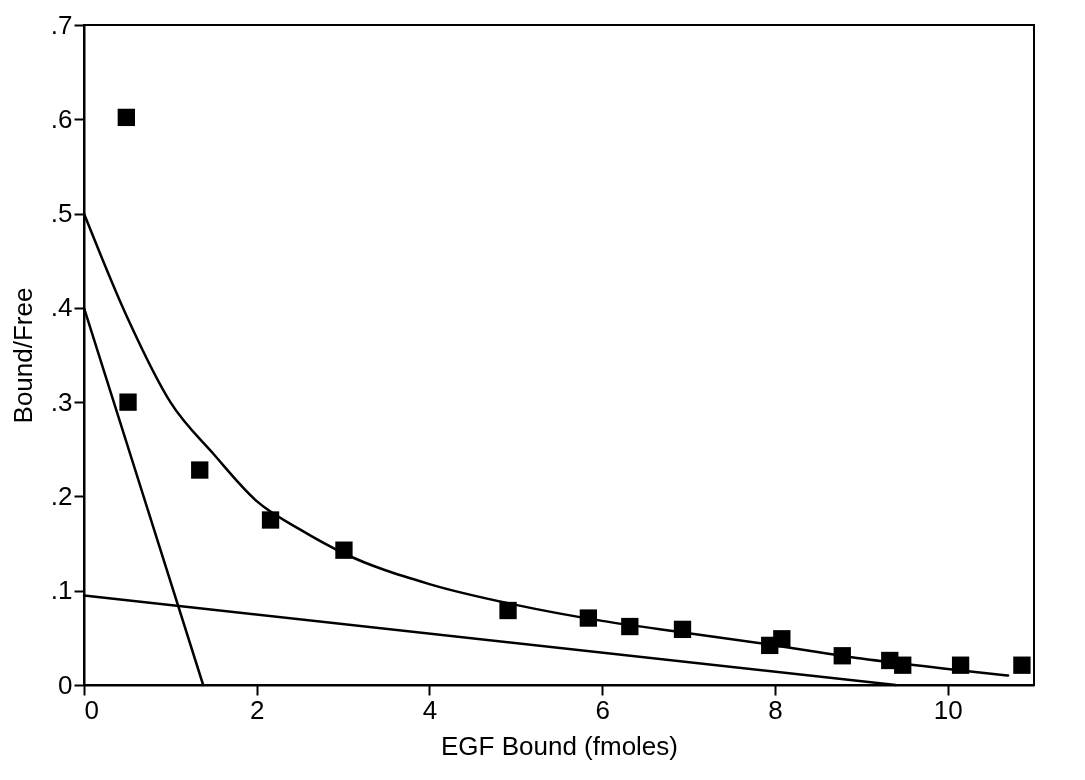 The width and height of the screenshot is (1085, 780). What do you see at coordinates (61, 24) in the screenshot?
I see `y-tick-label: .7` at bounding box center [61, 24].